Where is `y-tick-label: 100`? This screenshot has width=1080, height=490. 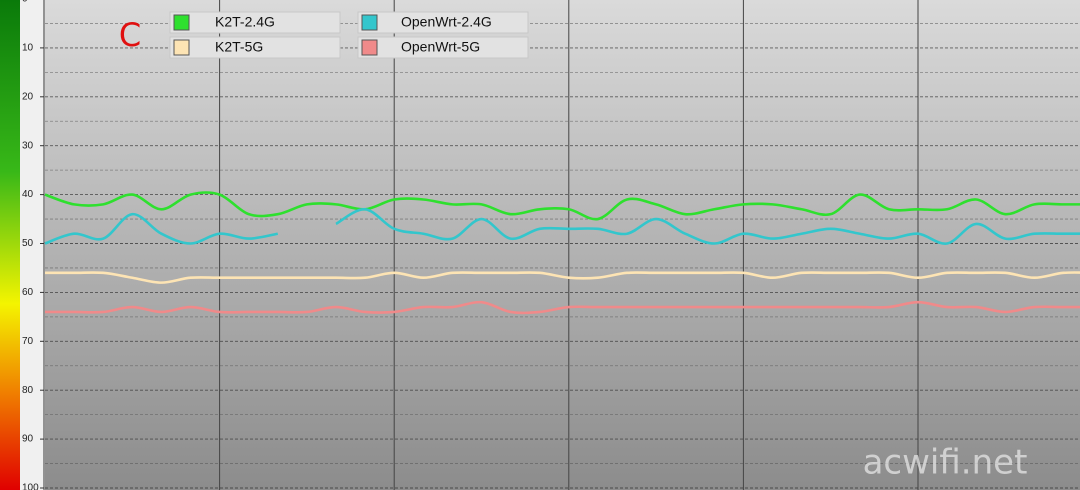 y-tick-label: 100 is located at coordinates (30, 486).